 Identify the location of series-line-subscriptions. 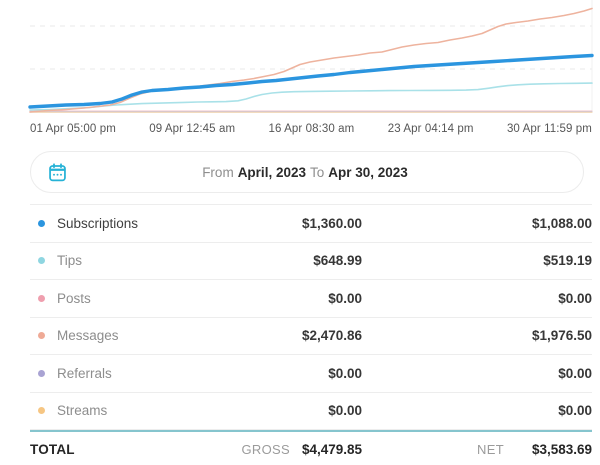
(311, 81).